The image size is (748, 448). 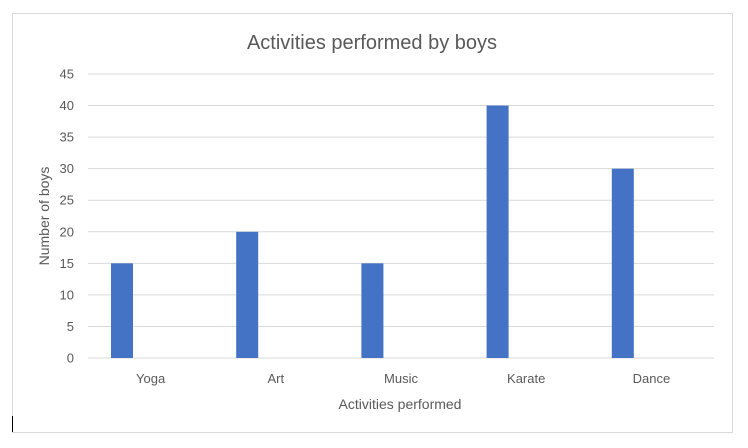 I want to click on bar-yoga, so click(x=122, y=310).